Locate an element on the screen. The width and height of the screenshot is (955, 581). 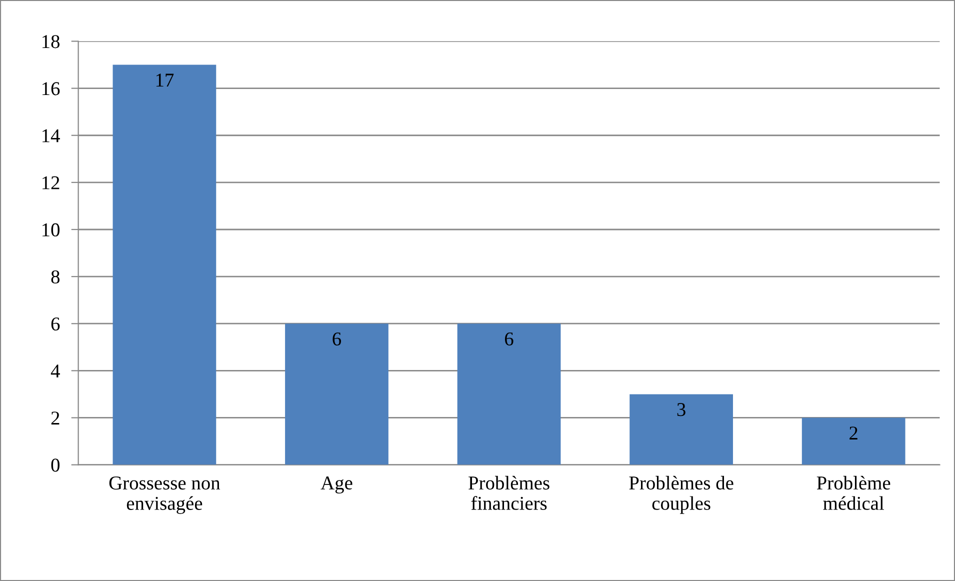
x-tick-label: Problèmes financiers is located at coordinates (509, 493).